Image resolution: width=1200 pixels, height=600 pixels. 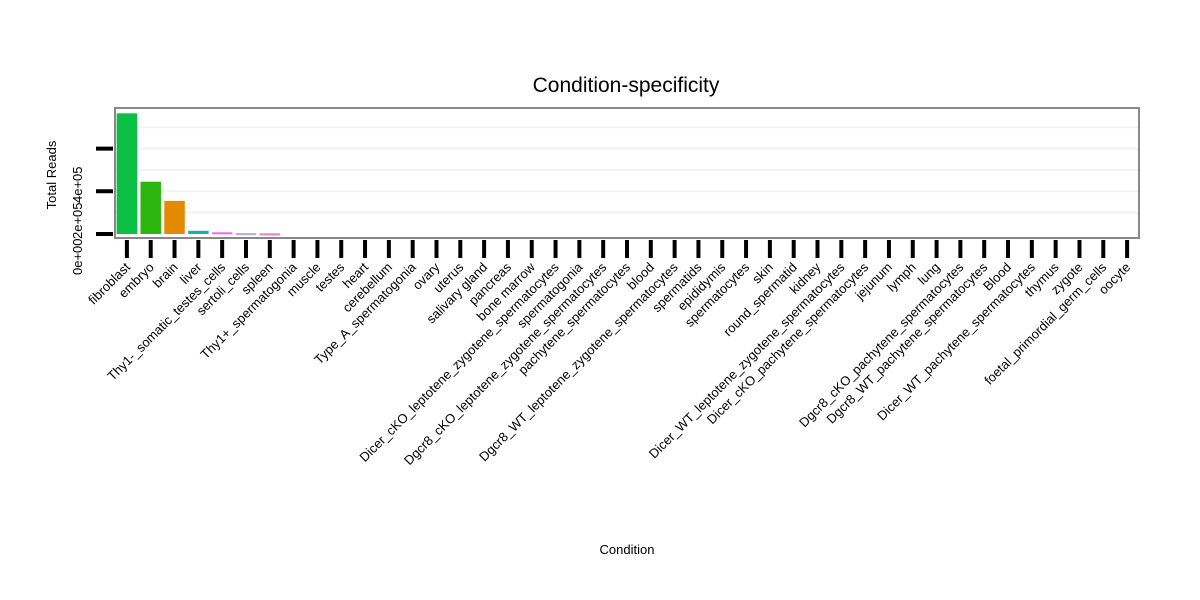 I want to click on x-tick-label: brain, so click(x=165, y=275).